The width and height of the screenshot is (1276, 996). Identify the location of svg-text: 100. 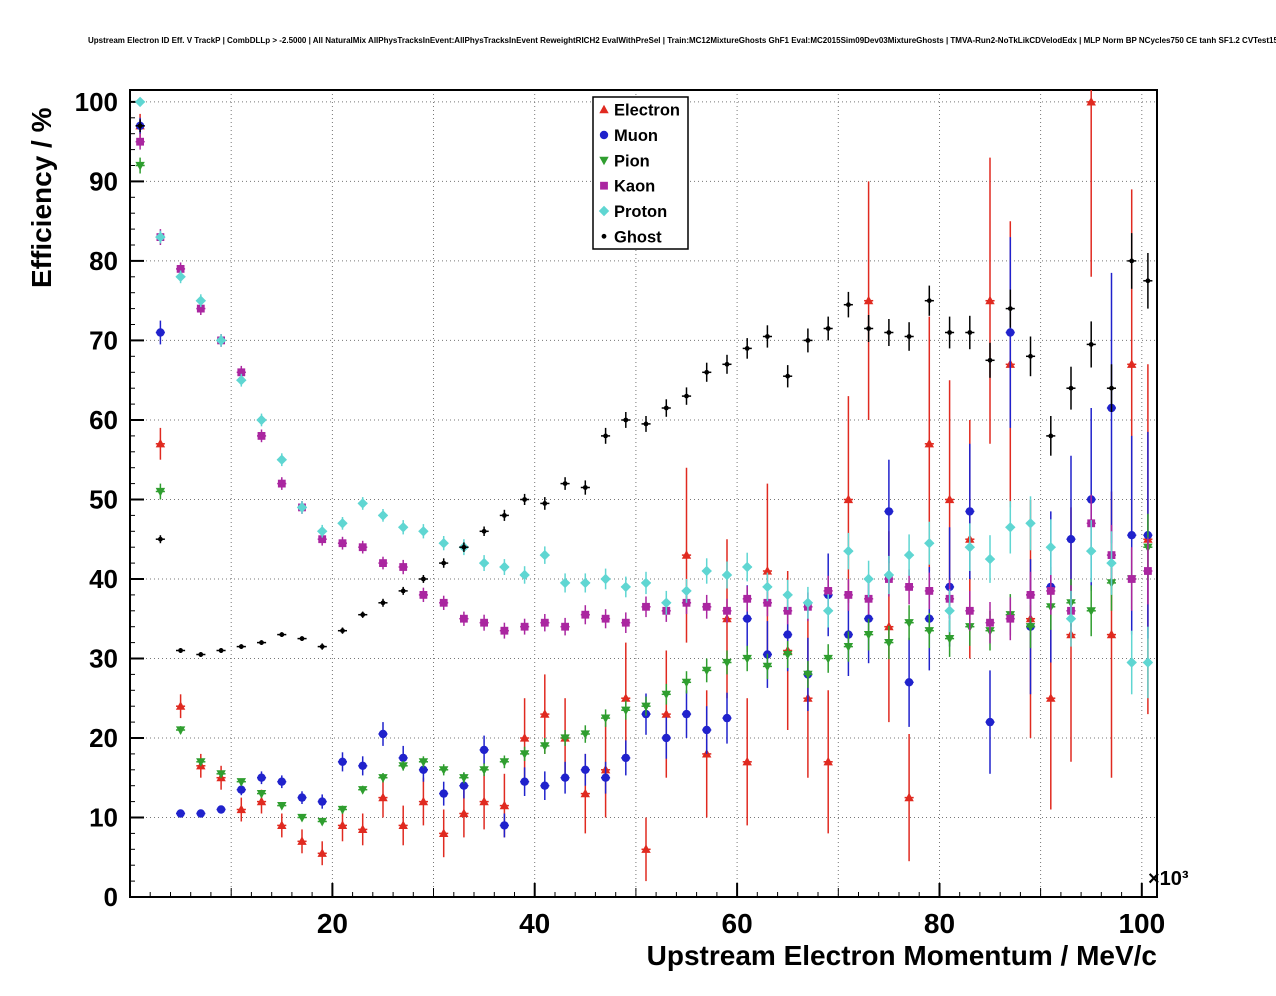
(96, 102).